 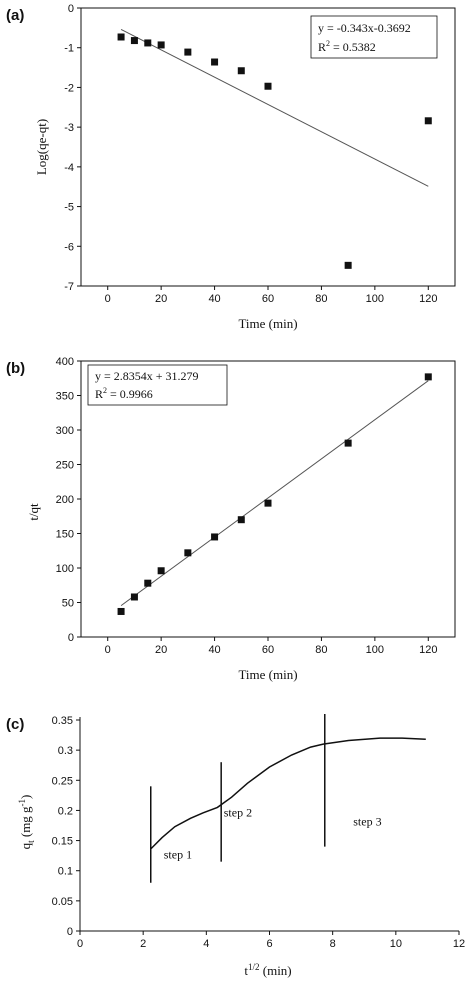 What do you see at coordinates (147, 376) in the screenshot?
I see `panel-b-equation: y = 2.8354x + 31.279` at bounding box center [147, 376].